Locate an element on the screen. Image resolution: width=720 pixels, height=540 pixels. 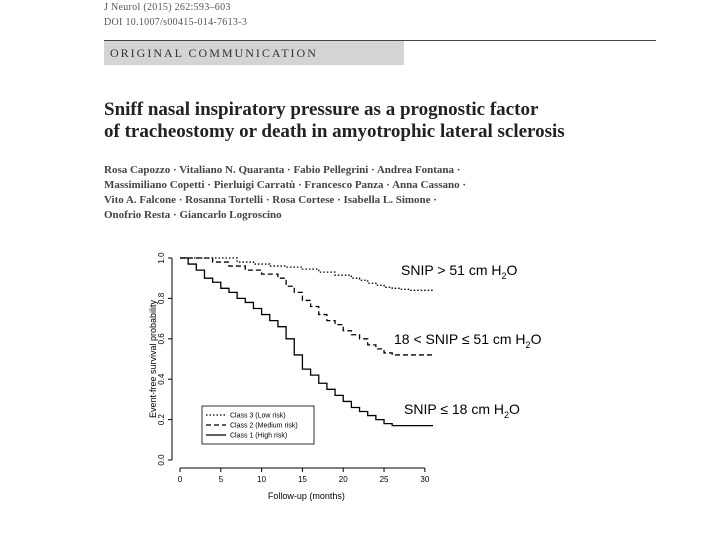
x-tick-label: 30 is located at coordinates (424, 479).